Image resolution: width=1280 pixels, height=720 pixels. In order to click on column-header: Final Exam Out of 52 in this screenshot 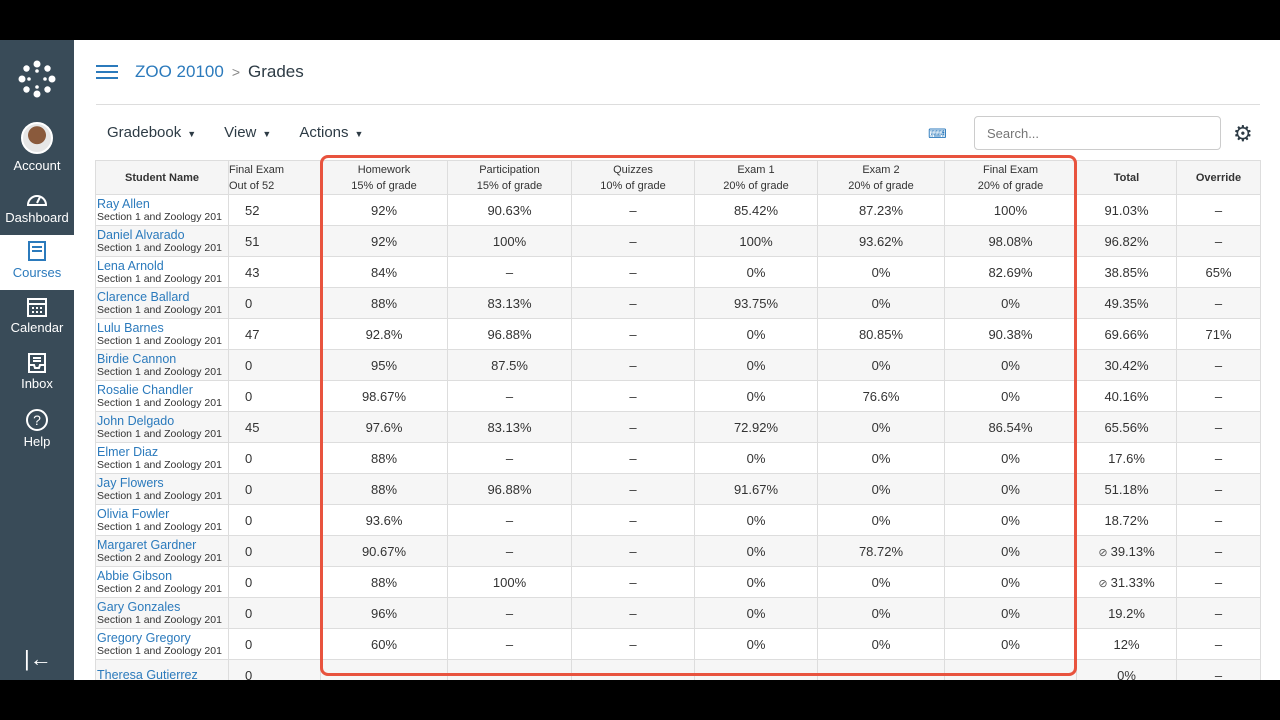, I will do `click(274, 177)`.